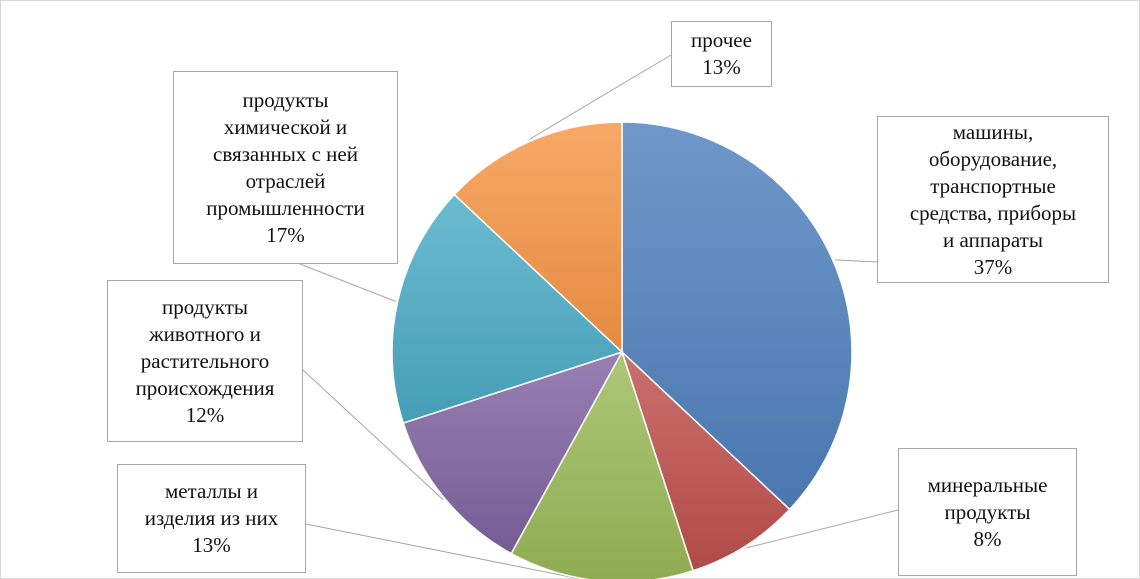 The image size is (1140, 579). Describe the element at coordinates (987, 498) in the screenshot. I see `label-minerals-name: минеральные продукты` at that location.